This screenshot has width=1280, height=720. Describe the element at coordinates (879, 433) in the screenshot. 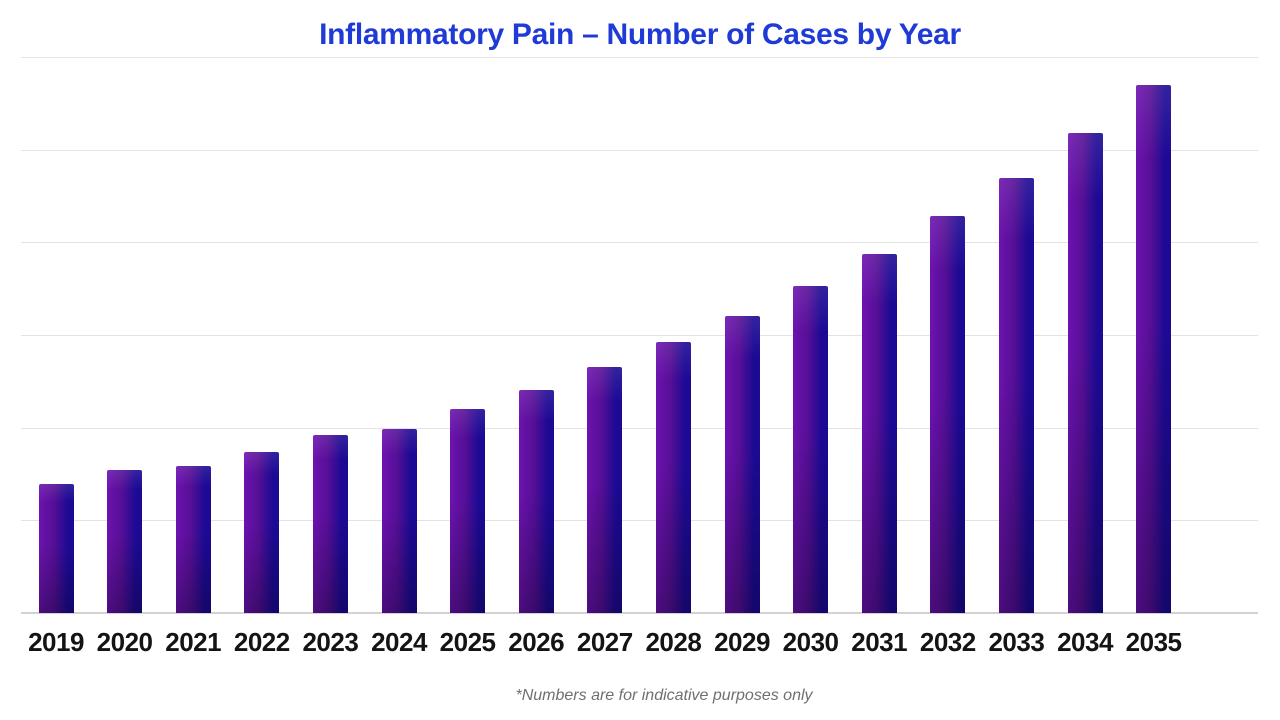

I see `bar-2031` at that location.